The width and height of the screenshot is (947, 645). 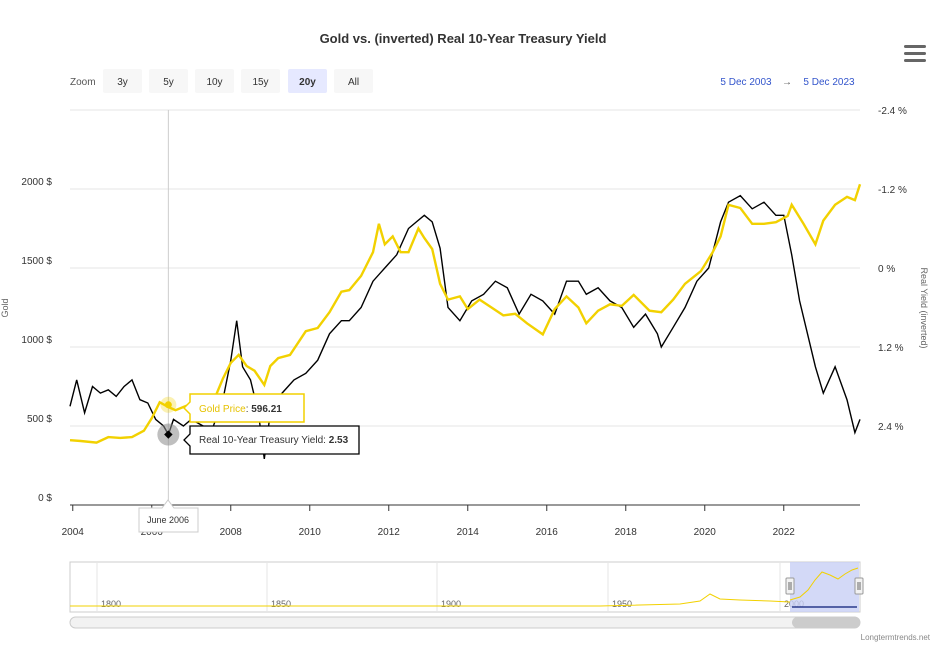 I want to click on range-from: 5 Dec 2003, so click(x=746, y=82).